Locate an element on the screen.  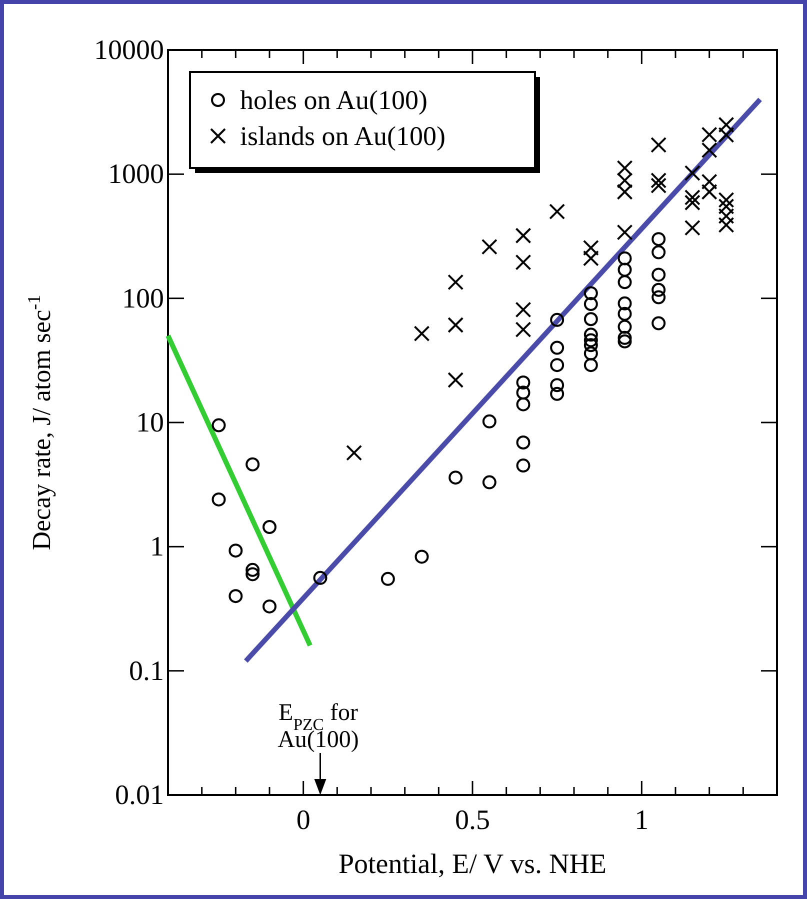
annotation: E$_{PZC}$ for Au(100) is located at coordinates (318, 726).